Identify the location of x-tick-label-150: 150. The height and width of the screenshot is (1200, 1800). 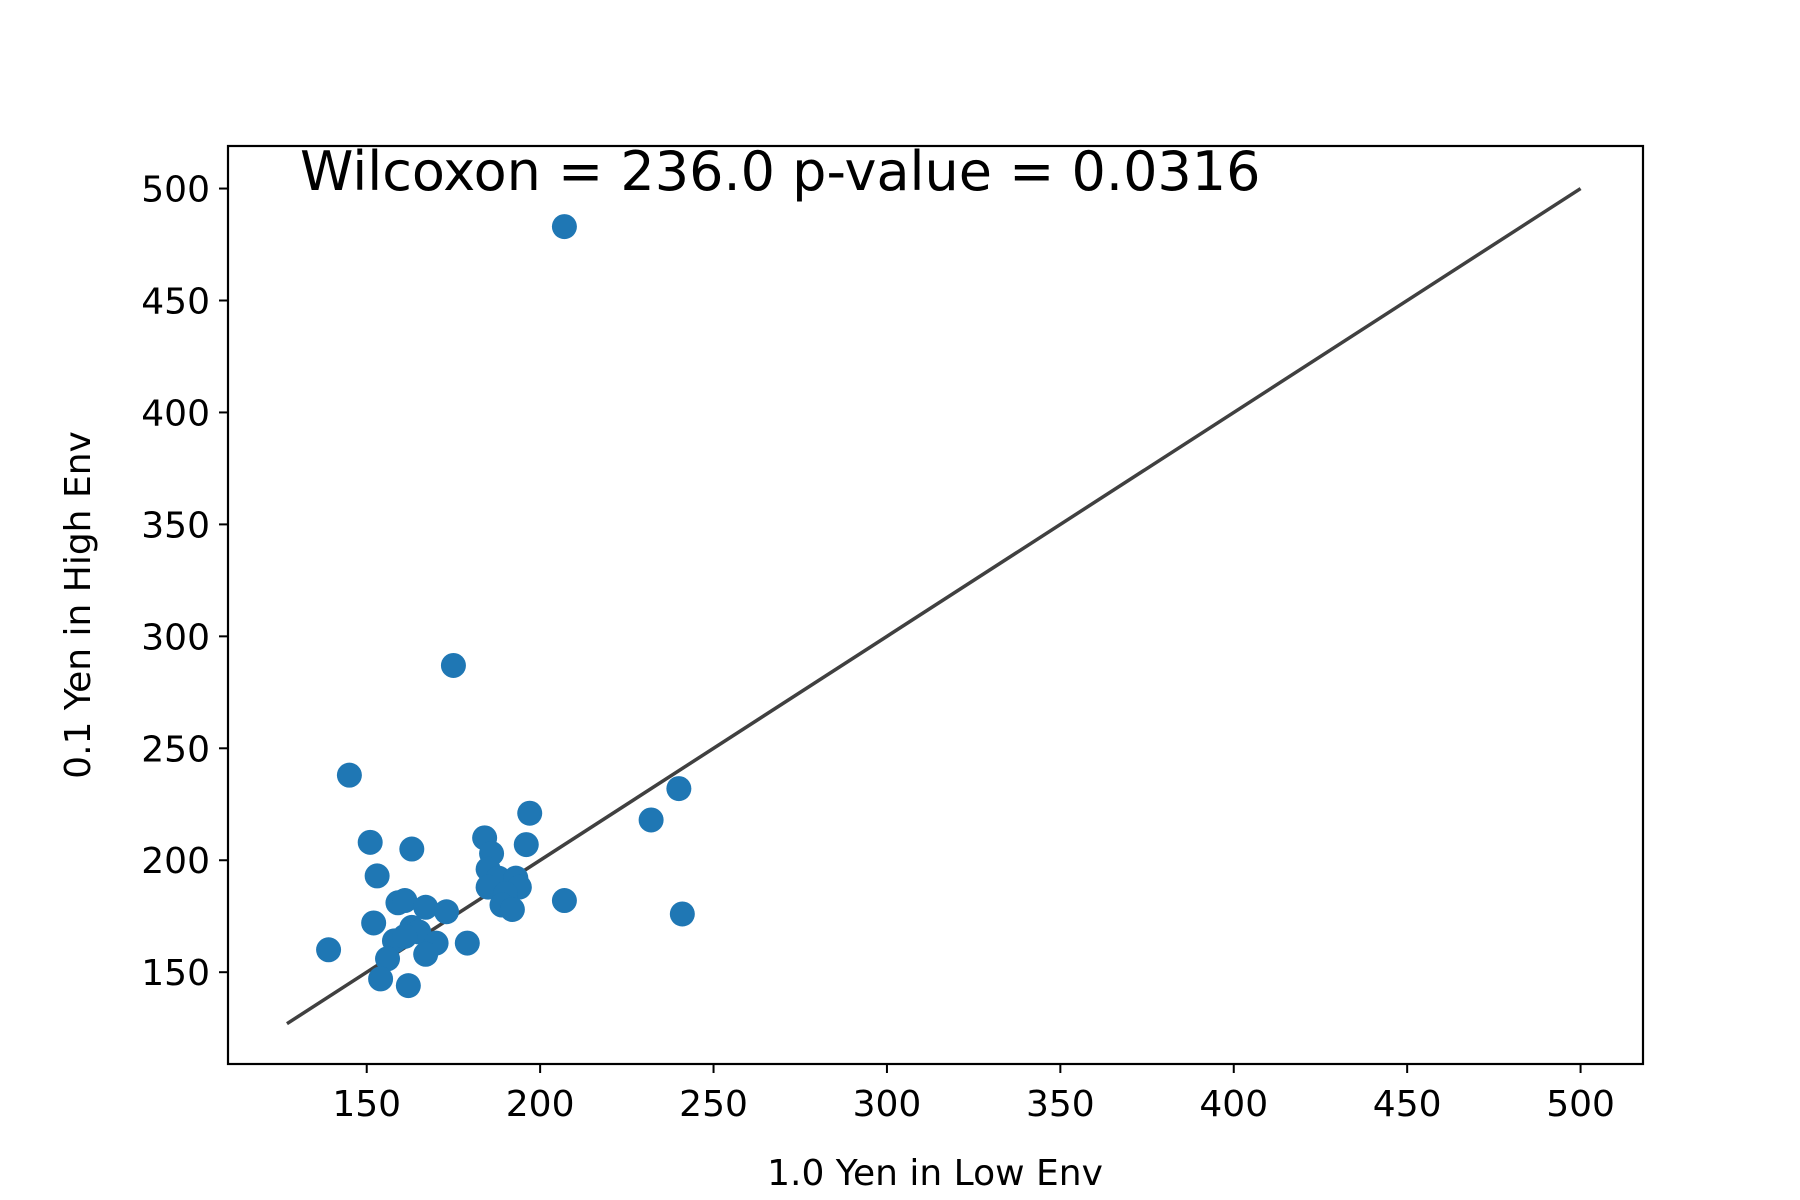
(366, 1104).